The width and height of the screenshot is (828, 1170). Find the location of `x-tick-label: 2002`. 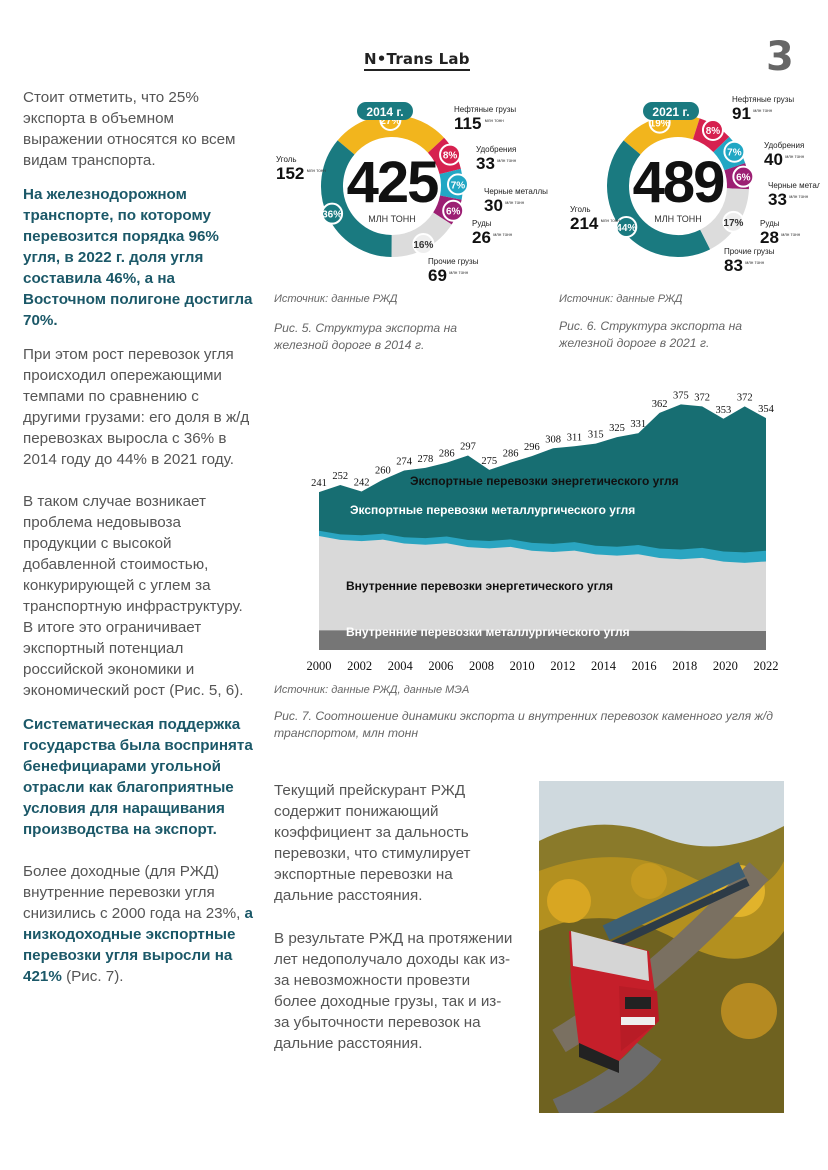

x-tick-label: 2002 is located at coordinates (359, 666).